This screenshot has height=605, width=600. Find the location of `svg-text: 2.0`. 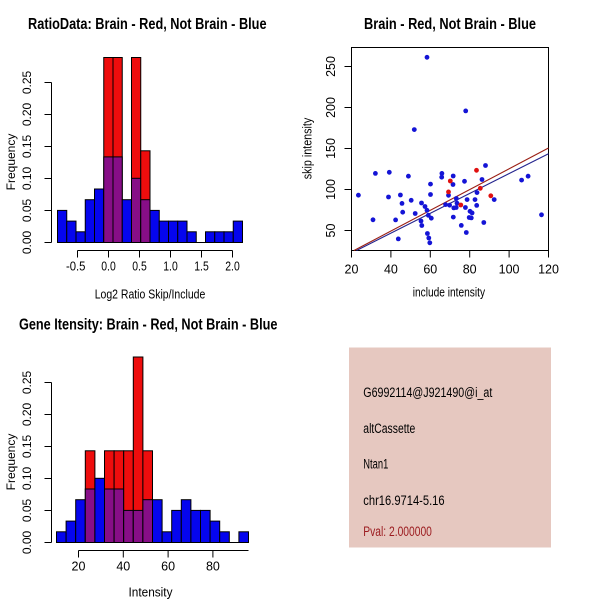

svg-text: 2.0 is located at coordinates (232, 267).